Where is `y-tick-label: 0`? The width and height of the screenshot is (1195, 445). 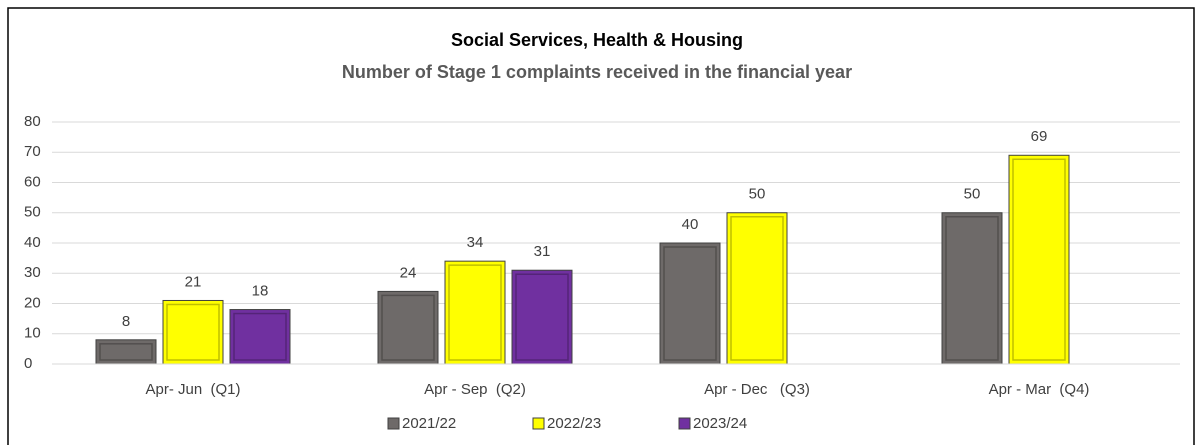
y-tick-label: 0 is located at coordinates (28, 363).